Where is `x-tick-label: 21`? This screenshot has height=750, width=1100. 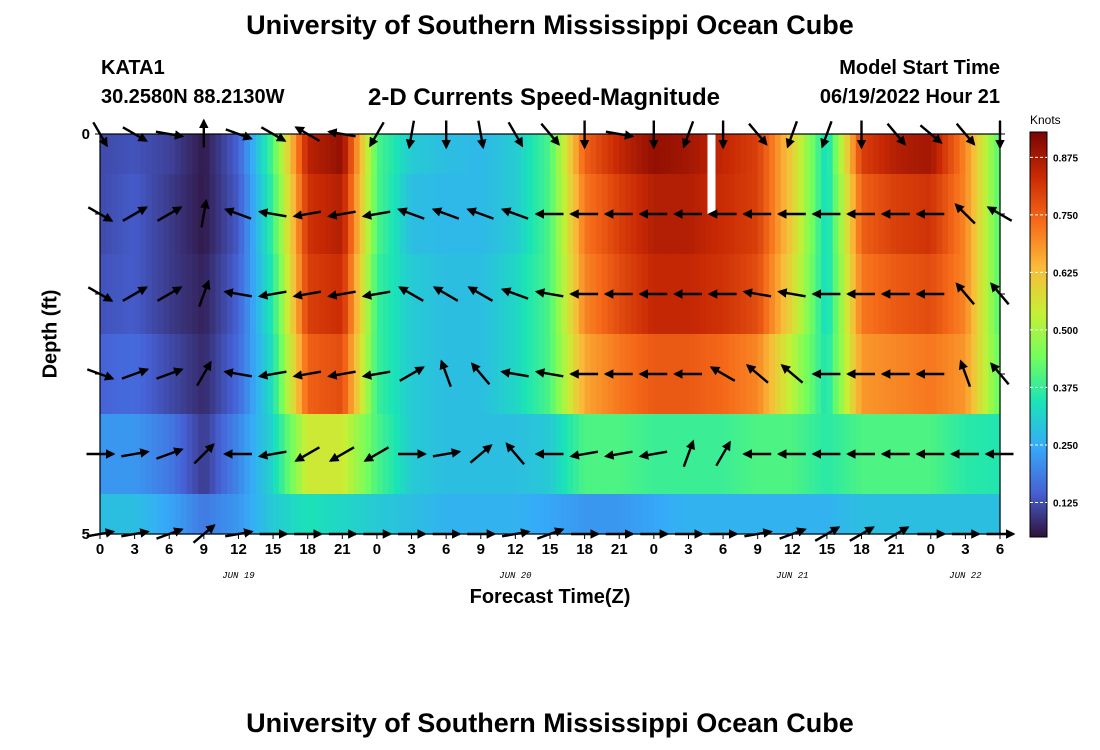
x-tick-label: 21 is located at coordinates (619, 549).